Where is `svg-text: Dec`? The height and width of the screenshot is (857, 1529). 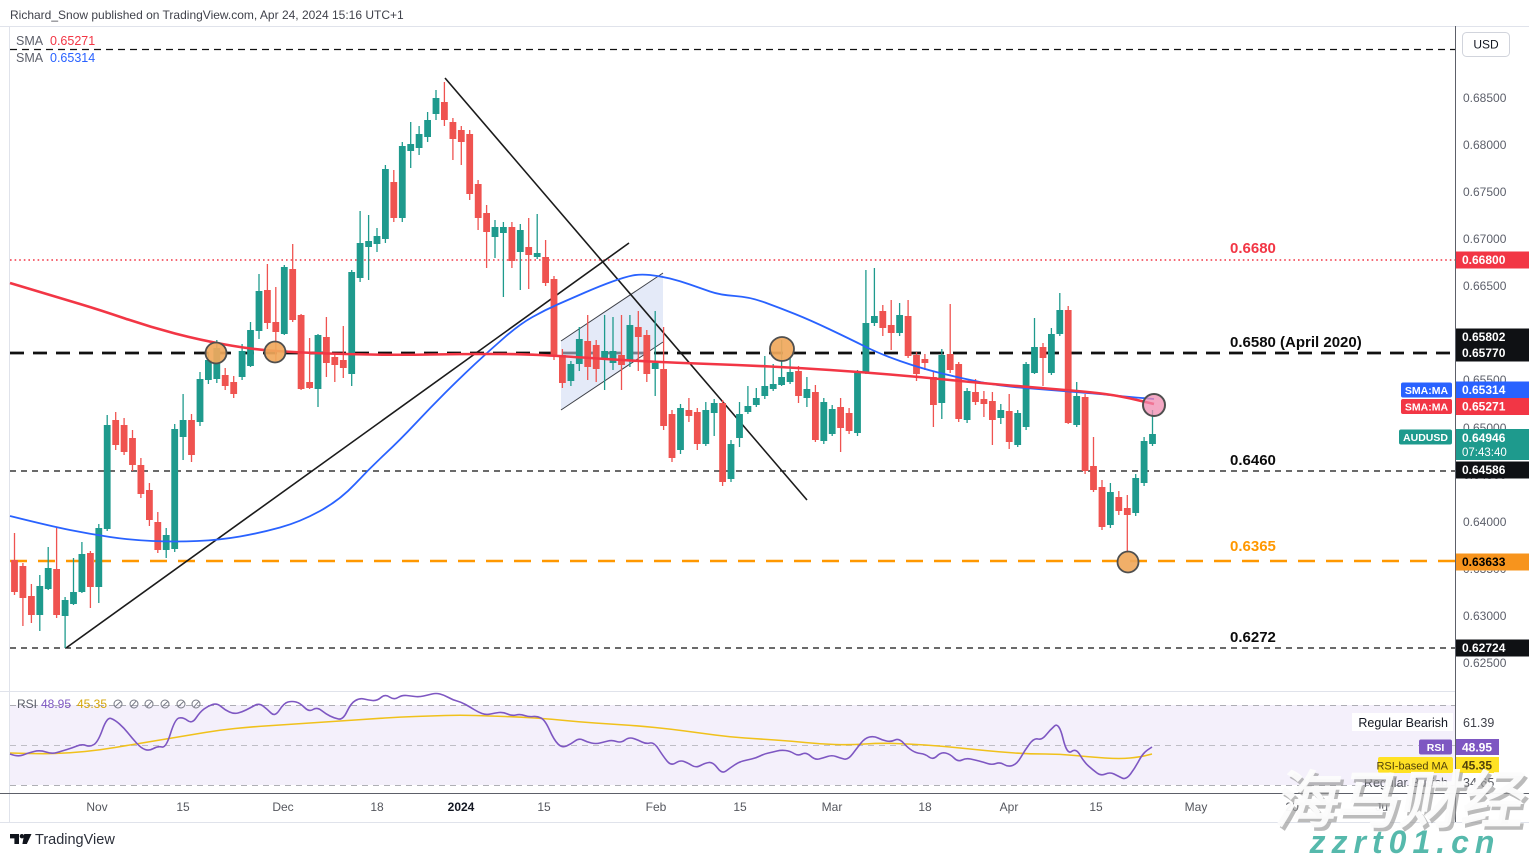 svg-text: Dec is located at coordinates (282, 807).